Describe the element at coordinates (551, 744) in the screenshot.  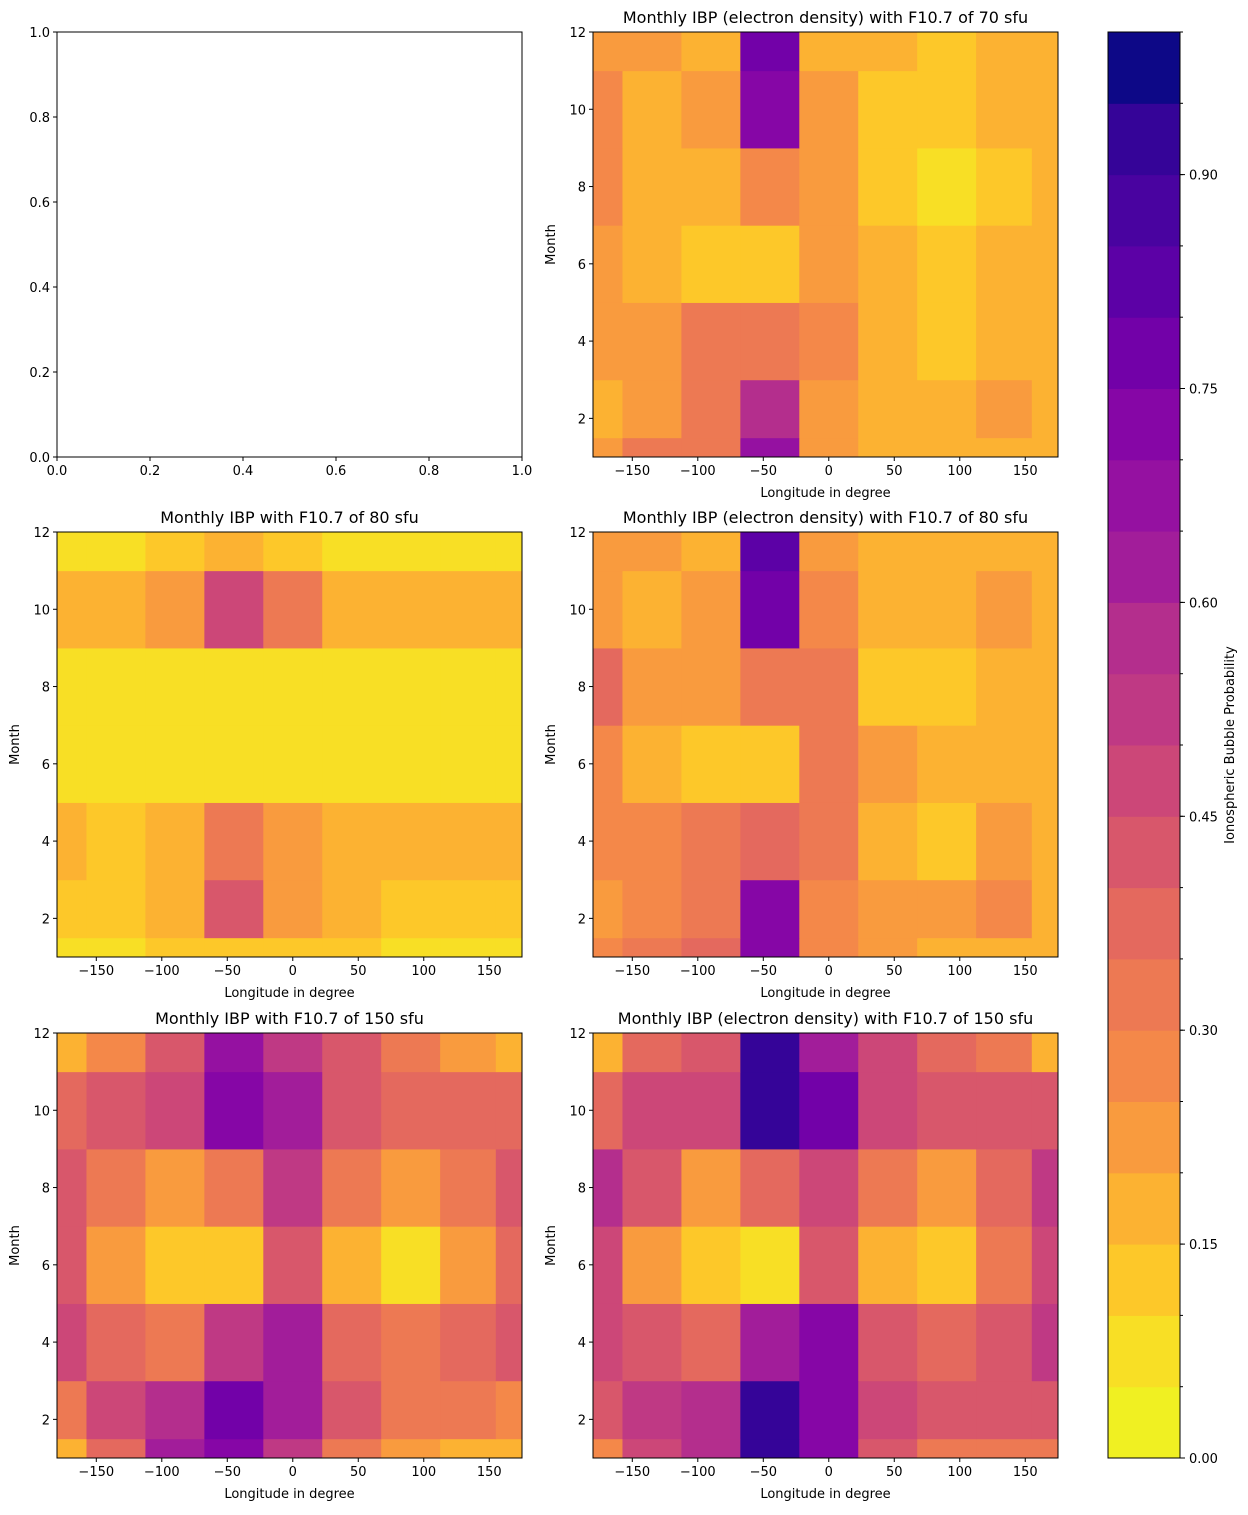
I see `y-axis-label: Month` at that location.